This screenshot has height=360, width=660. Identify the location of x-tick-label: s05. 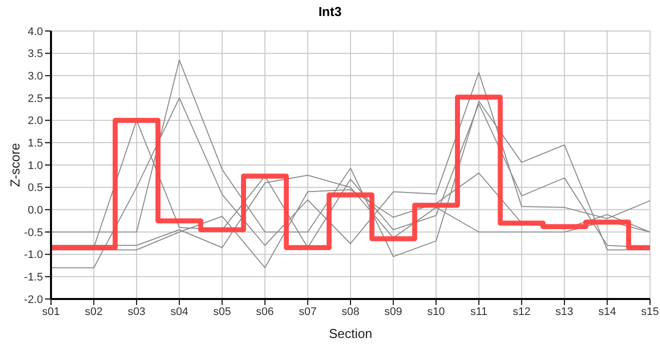
(222, 312).